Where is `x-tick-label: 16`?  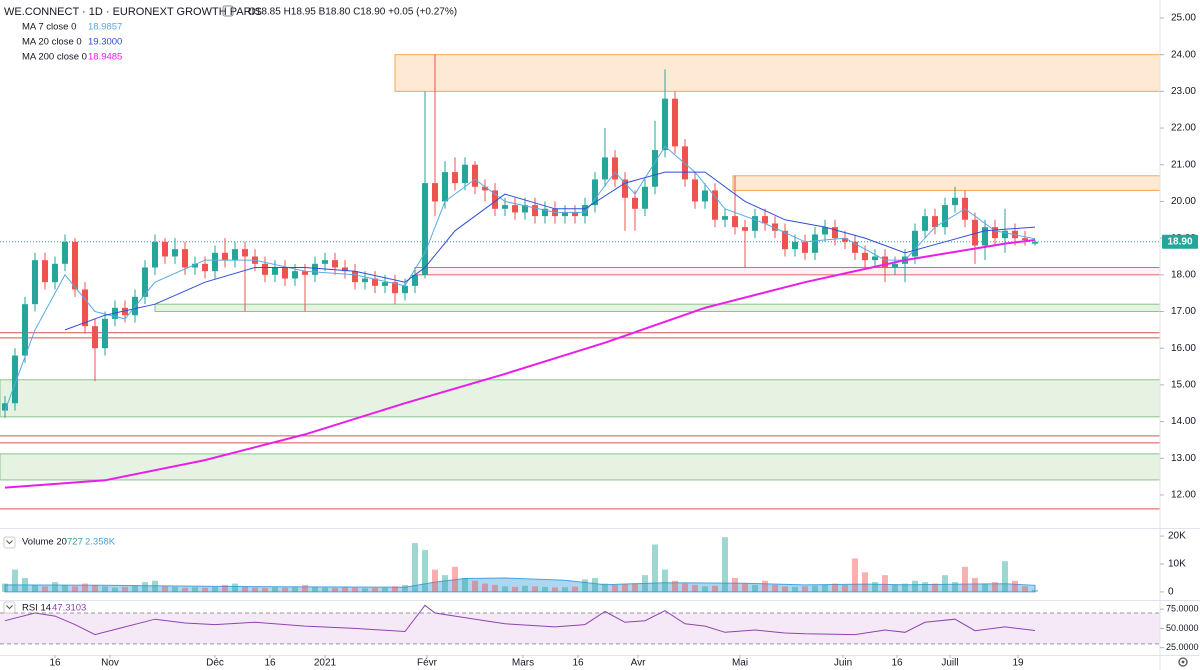 x-tick-label: 16 is located at coordinates (578, 663).